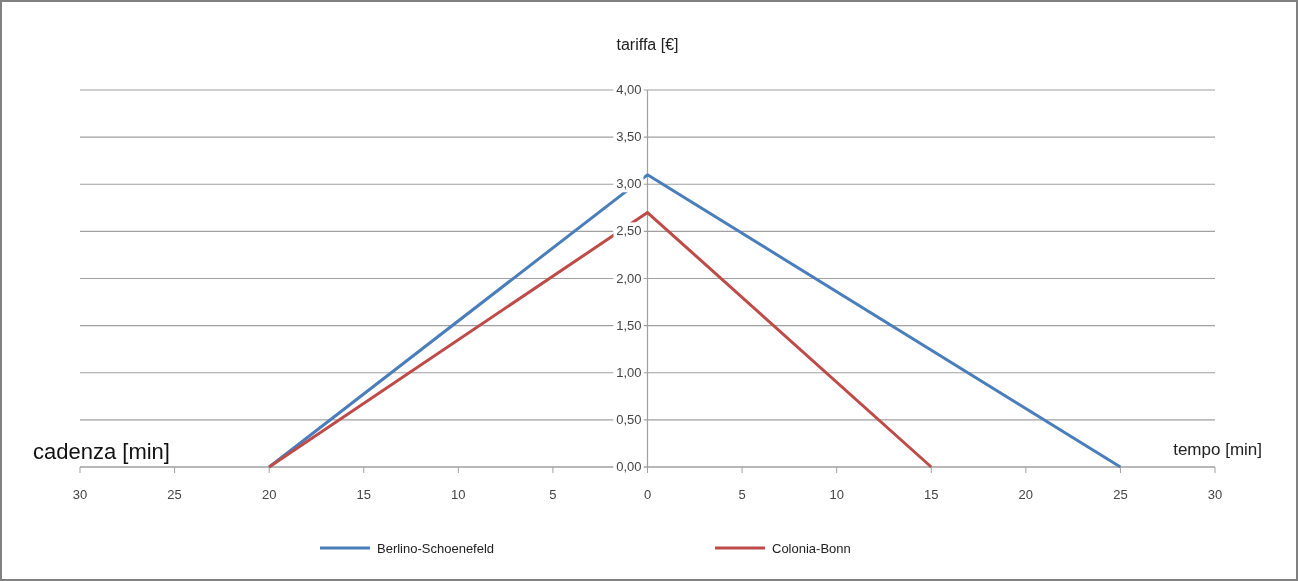 The width and height of the screenshot is (1298, 581). I want to click on y-tick-label: 0,50, so click(629, 419).